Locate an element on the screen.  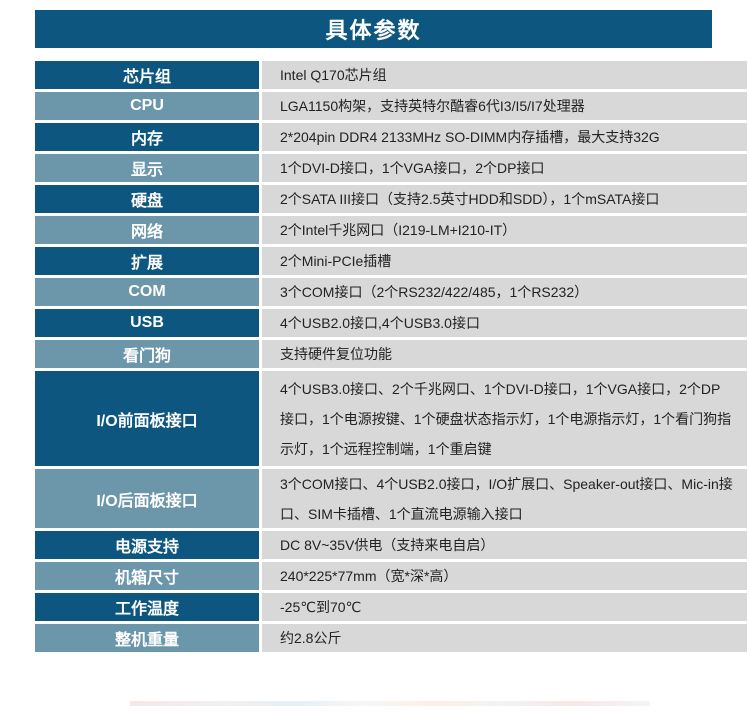
table-row-display: 显示 1个DVI-D接口，1个VGA接口，2个DP接口 is located at coordinates (391, 168).